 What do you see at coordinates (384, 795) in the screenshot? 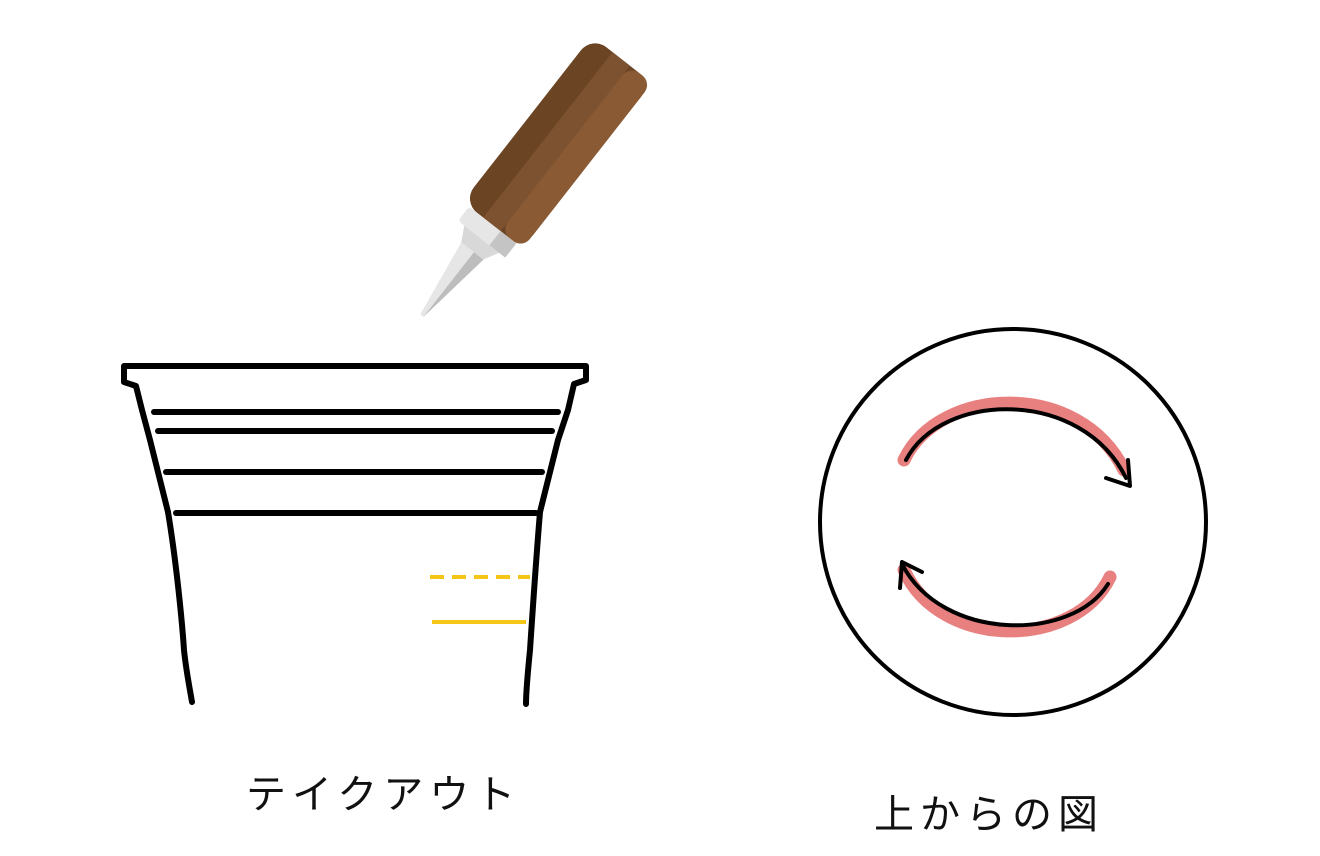
I see `takeout-caption: テイクアウト` at bounding box center [384, 795].